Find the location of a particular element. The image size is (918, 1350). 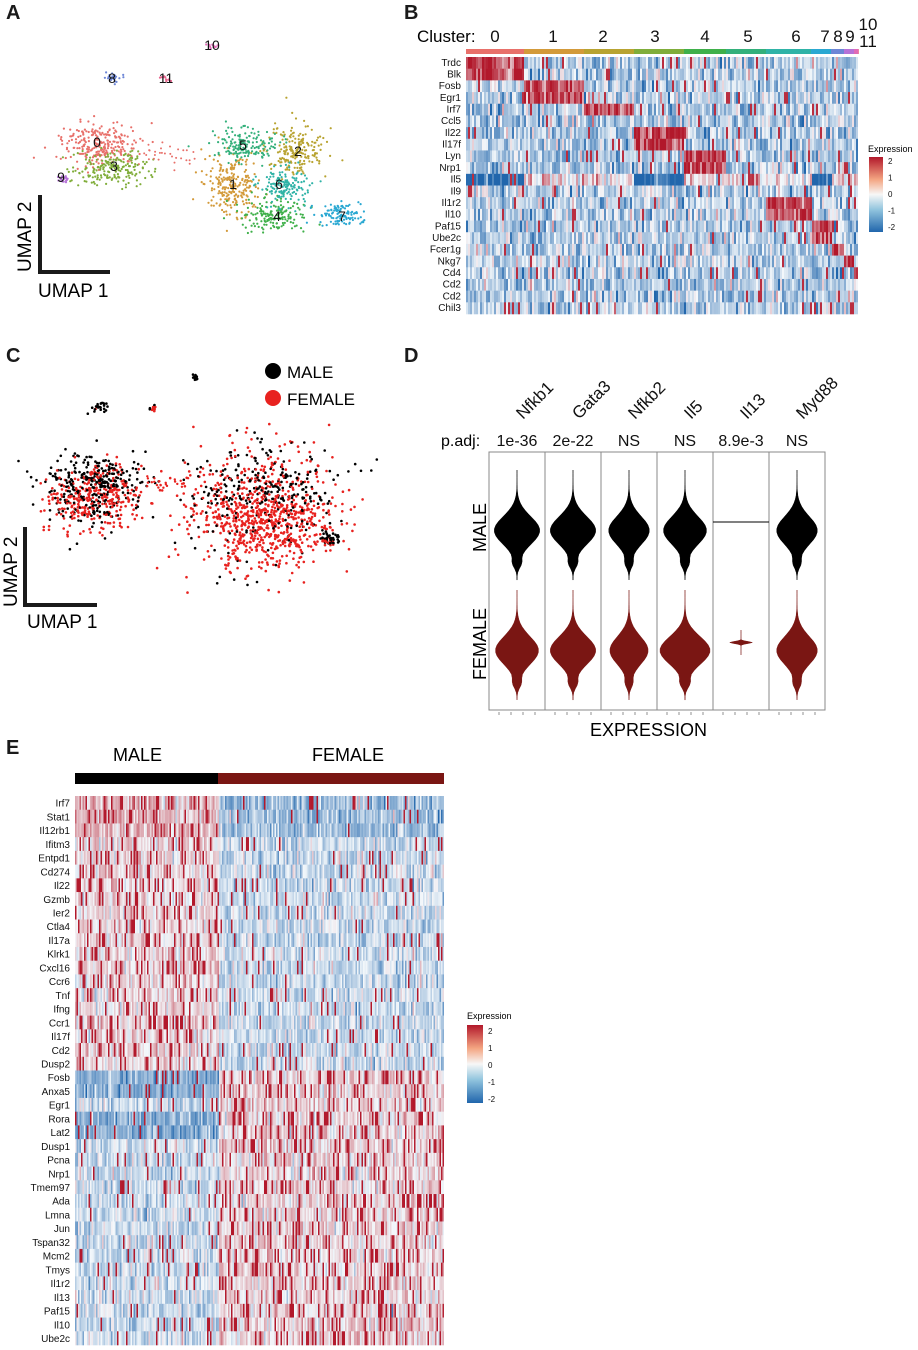

b-gene-label: Il17f is located at coordinates (451, 145).